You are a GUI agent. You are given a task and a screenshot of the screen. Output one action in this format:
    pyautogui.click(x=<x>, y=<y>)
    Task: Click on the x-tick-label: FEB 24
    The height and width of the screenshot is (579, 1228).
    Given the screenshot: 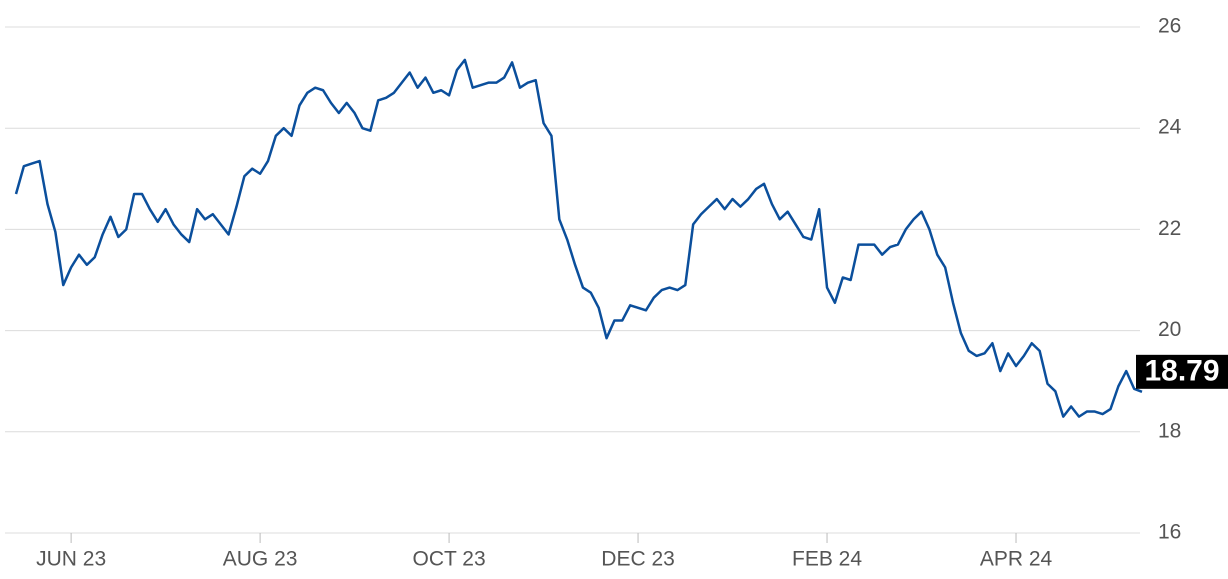 What is the action you would take?
    pyautogui.click(x=827, y=559)
    